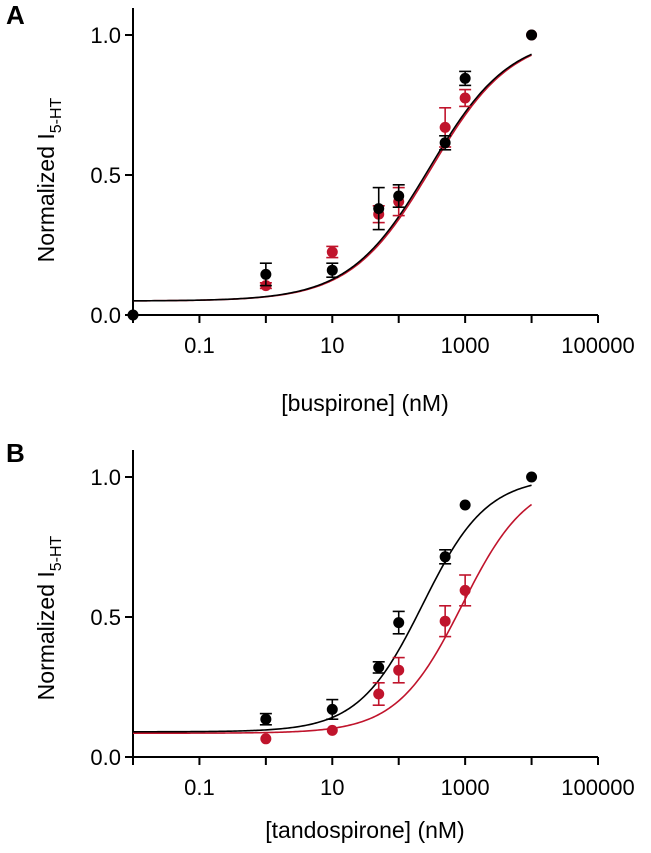 The image size is (651, 853). What do you see at coordinates (15, 15) in the screenshot?
I see `panel-label: A` at bounding box center [15, 15].